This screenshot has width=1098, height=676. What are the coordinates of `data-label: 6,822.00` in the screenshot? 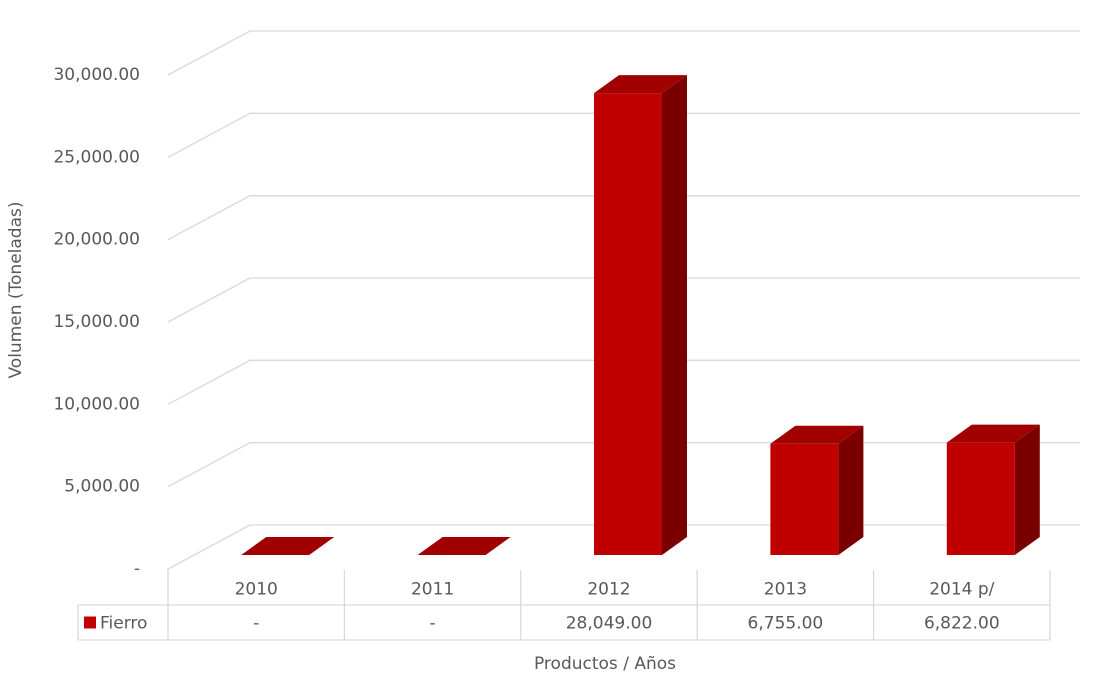 It's located at (962, 624).